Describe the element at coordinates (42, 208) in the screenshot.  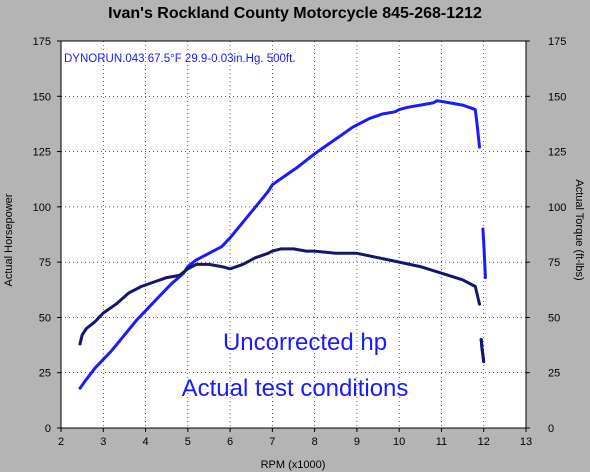
I see `y-tick-label-left: 100` at that location.